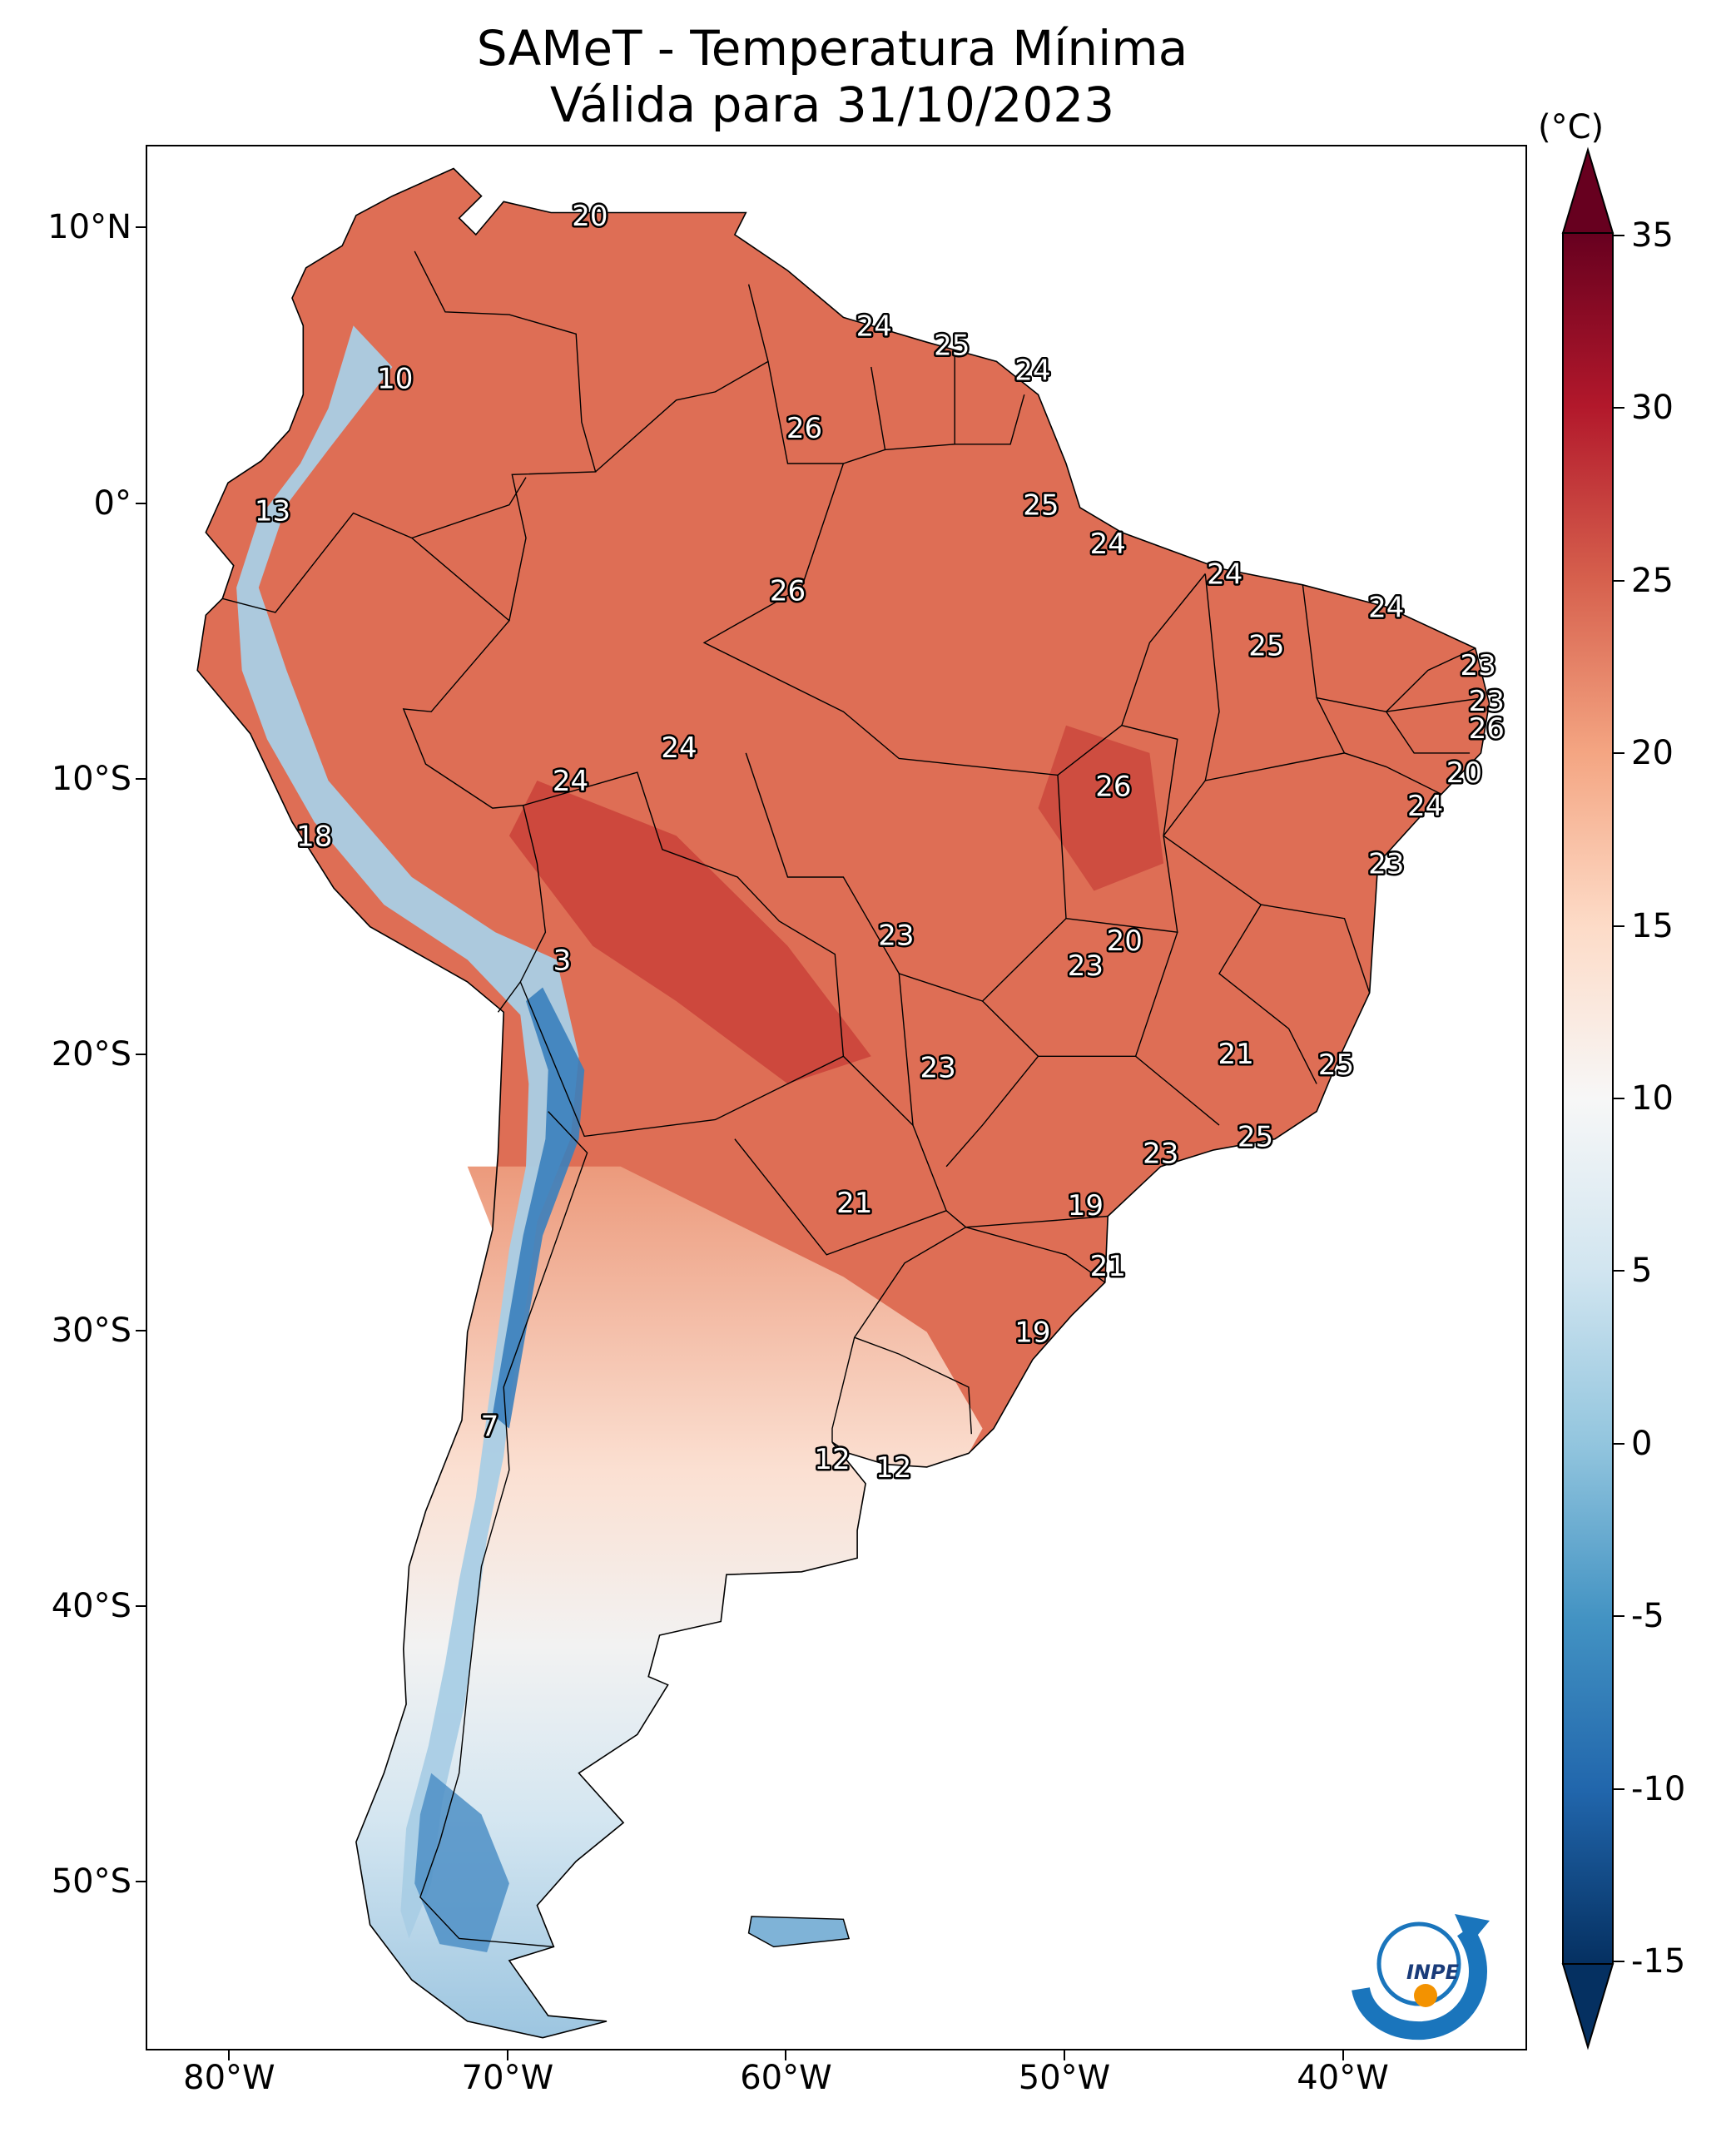 The height and width of the screenshot is (2152, 1736). What do you see at coordinates (1343, 2078) in the screenshot?
I see `longitude-label: 40°W` at bounding box center [1343, 2078].